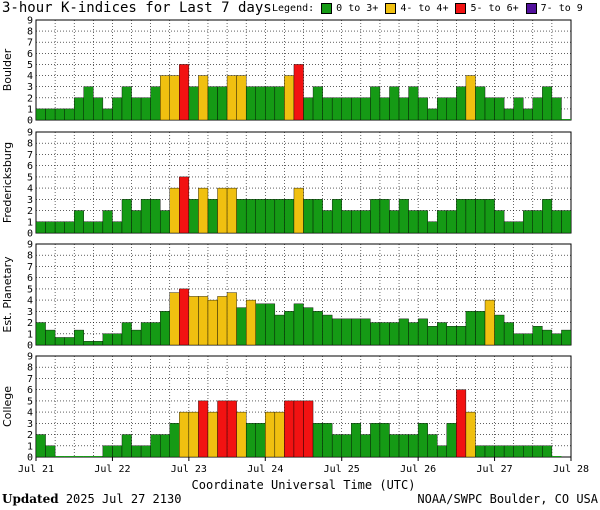  What do you see at coordinates (507, 499) in the screenshot?
I see `source-credit: NOAA/SWPC Boulder, CO USA` at bounding box center [507, 499].